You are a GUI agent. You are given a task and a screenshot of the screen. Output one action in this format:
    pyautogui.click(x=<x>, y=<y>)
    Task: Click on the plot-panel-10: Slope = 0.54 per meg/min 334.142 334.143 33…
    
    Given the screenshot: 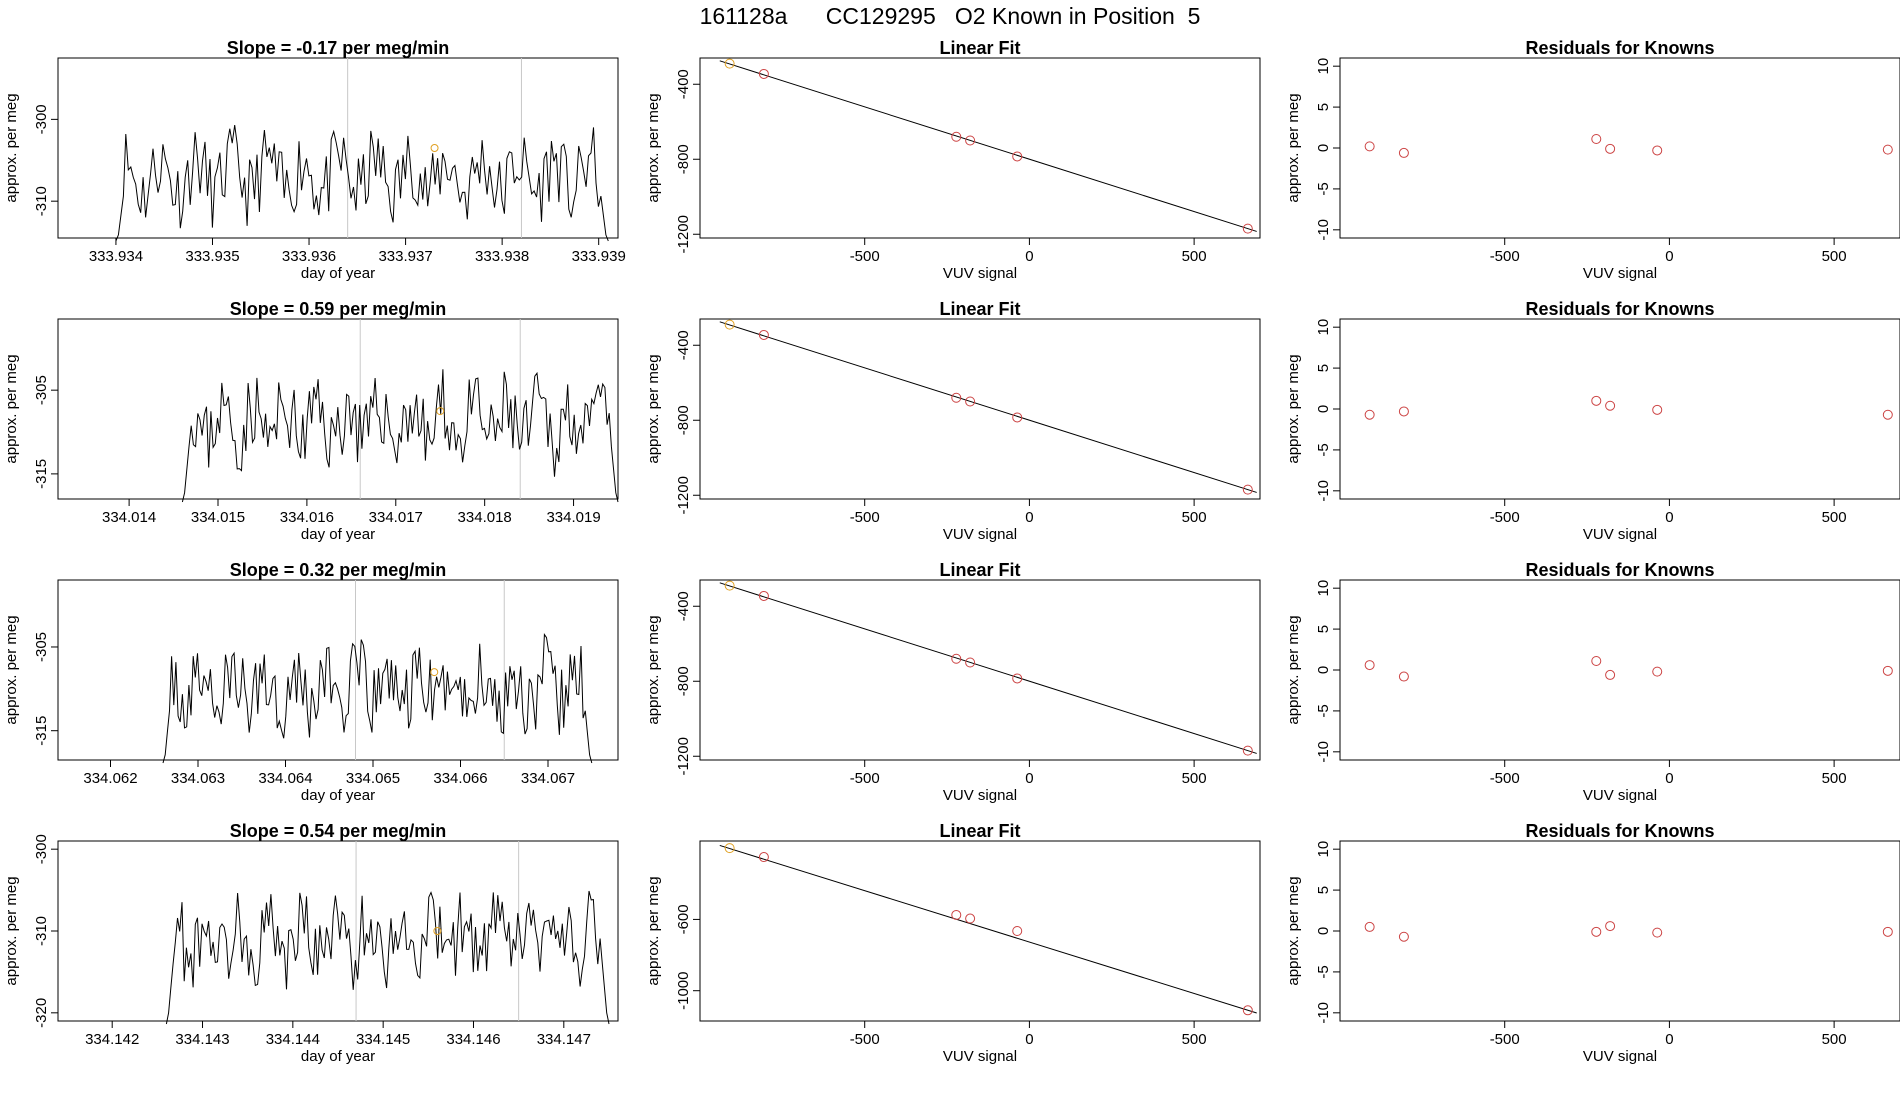 What is the action you would take?
    pyautogui.click(x=311, y=943)
    